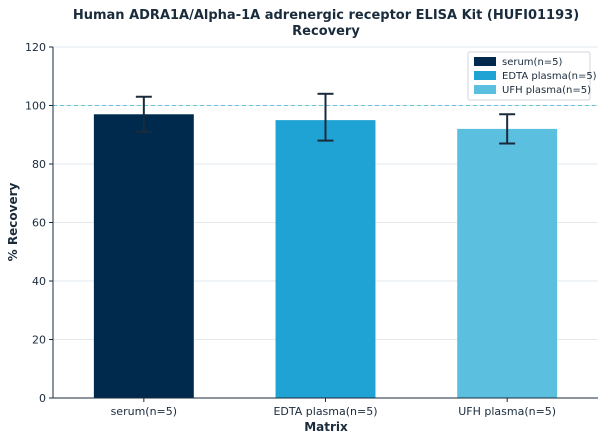 This screenshot has width=608, height=444. I want to click on x-tick-label: UFH plasma(n=5), so click(507, 411).